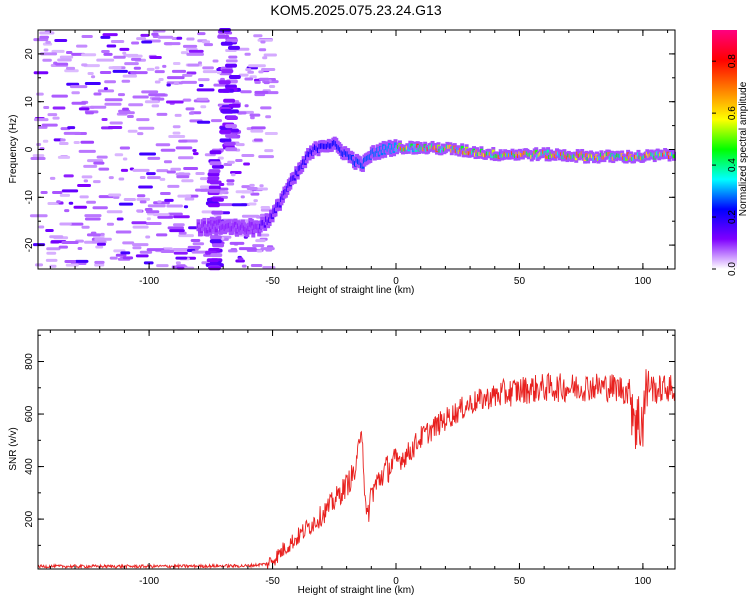 Image resolution: width=750 pixels, height=600 pixels. I want to click on colorbar-gradient, so click(724, 149).